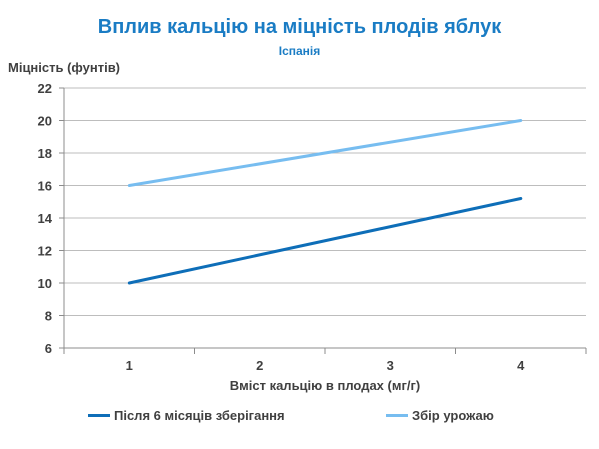 The width and height of the screenshot is (599, 449). What do you see at coordinates (45, 283) in the screenshot?
I see `y-tick-label: 10` at bounding box center [45, 283].